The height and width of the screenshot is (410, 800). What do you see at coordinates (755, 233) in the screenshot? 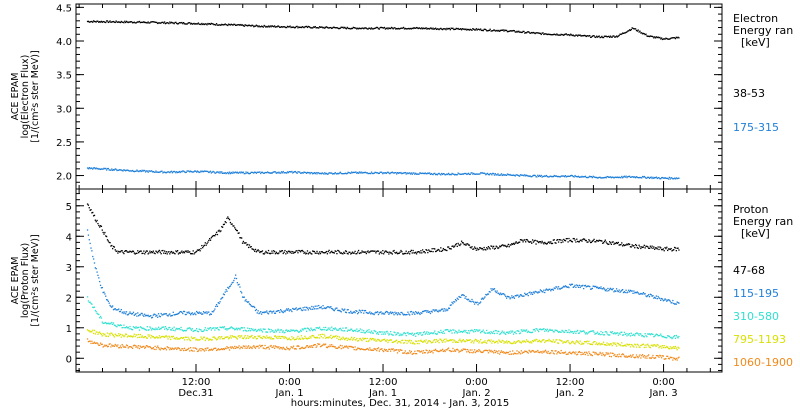
I see `legend-title: [keV]` at bounding box center [755, 233].